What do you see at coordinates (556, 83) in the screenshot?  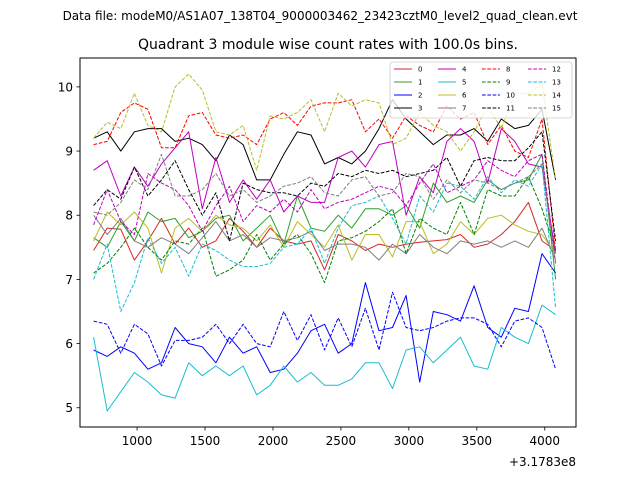 I see `legend-label-13: 13` at bounding box center [556, 83].